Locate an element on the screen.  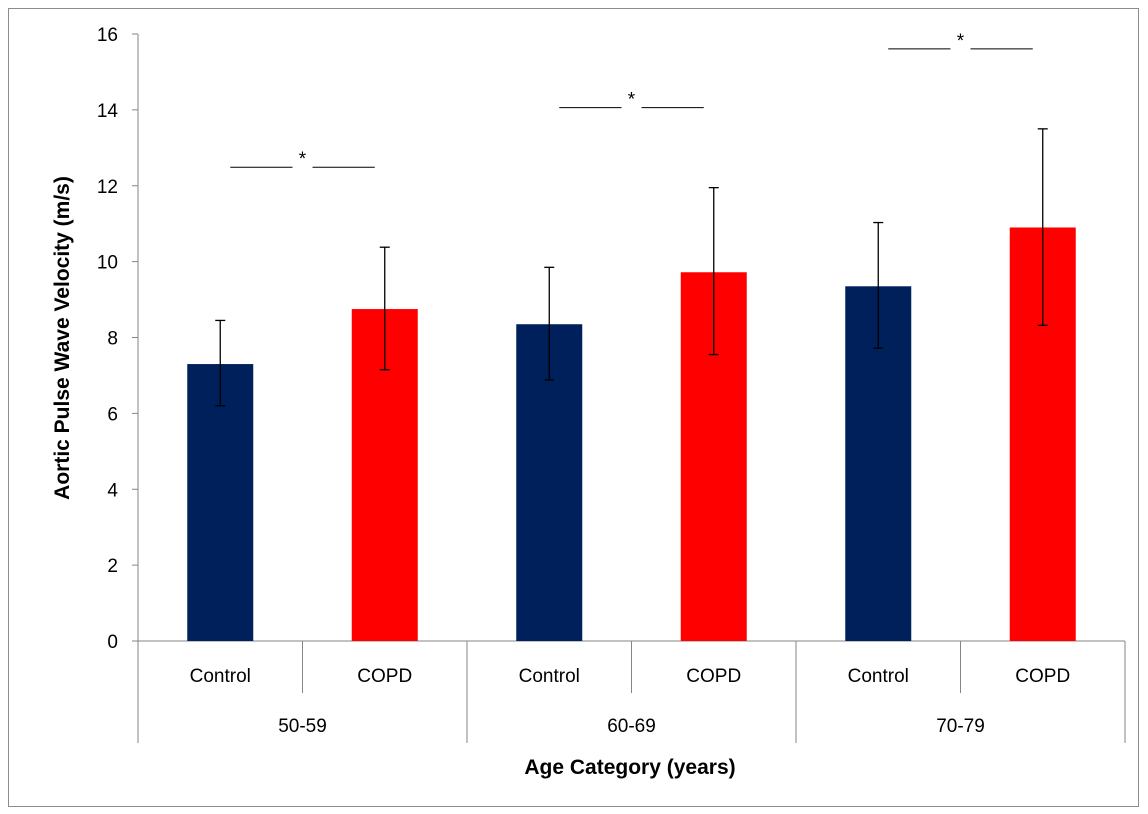
x-group-label: 70-79 is located at coordinates (960, 726).